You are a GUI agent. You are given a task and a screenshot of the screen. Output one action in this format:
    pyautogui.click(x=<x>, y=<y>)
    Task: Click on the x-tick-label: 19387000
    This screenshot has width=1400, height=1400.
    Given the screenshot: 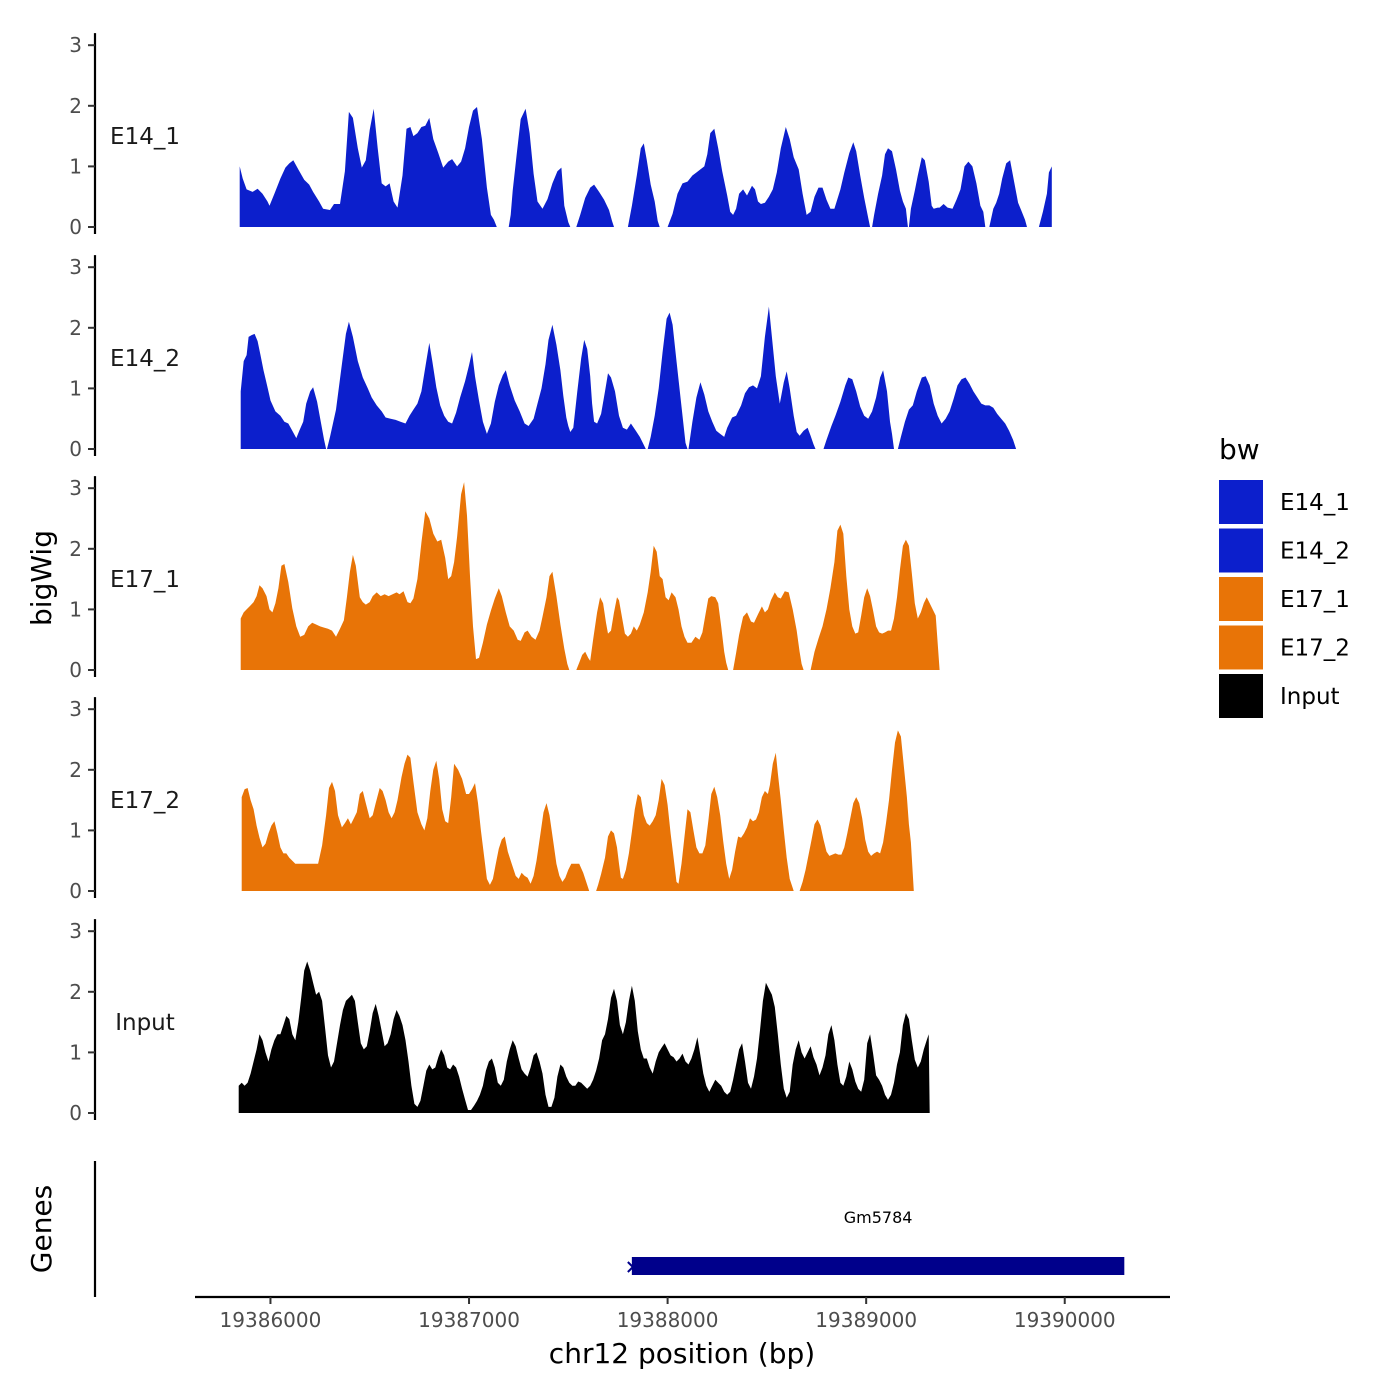 What is the action you would take?
    pyautogui.click(x=469, y=1320)
    